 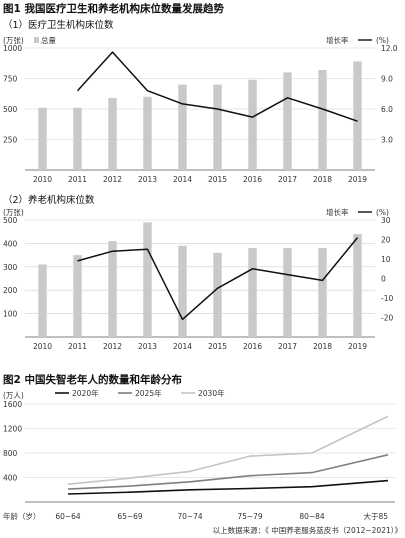 I want to click on c1-xtick: 2018, so click(x=322, y=179).